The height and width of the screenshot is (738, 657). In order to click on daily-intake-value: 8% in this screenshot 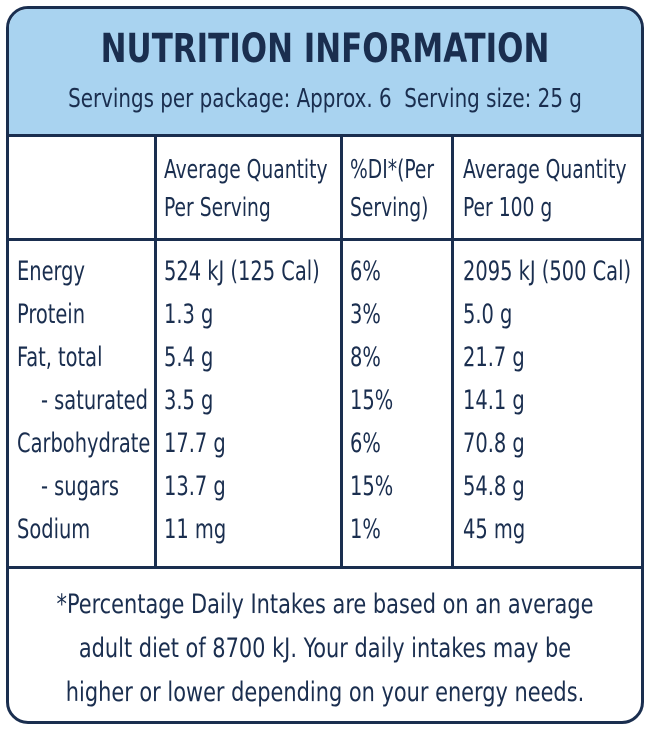, I will do `click(365, 357)`.